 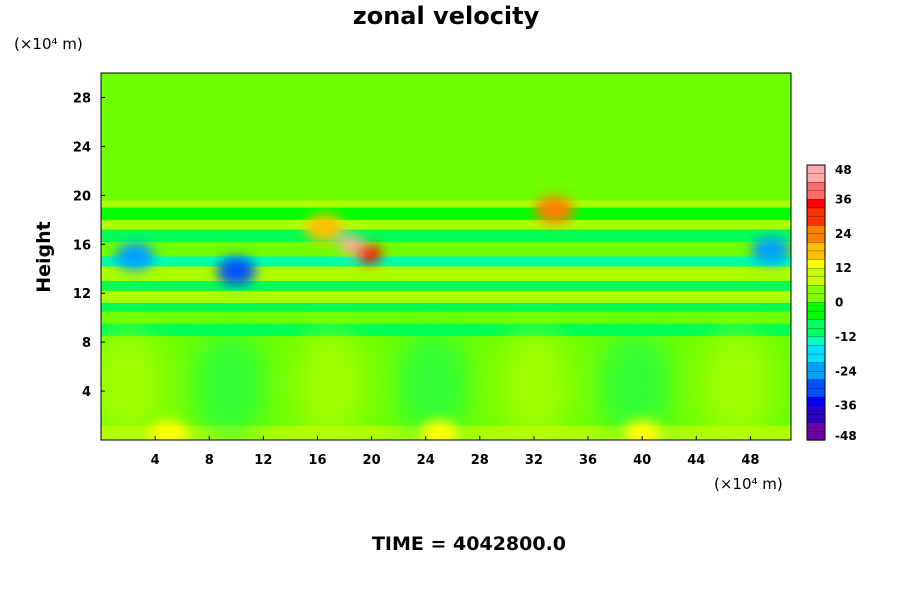 What do you see at coordinates (846, 371) in the screenshot?
I see `colorbar-tick-label: -24` at bounding box center [846, 371].